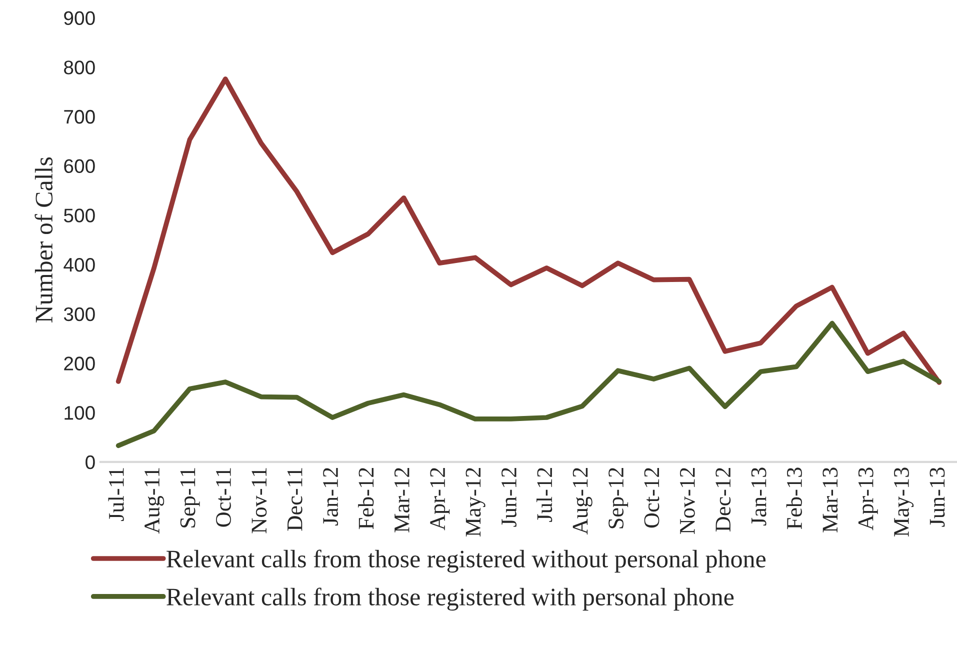  I want to click on y-tick-label: 700, so click(79, 117).